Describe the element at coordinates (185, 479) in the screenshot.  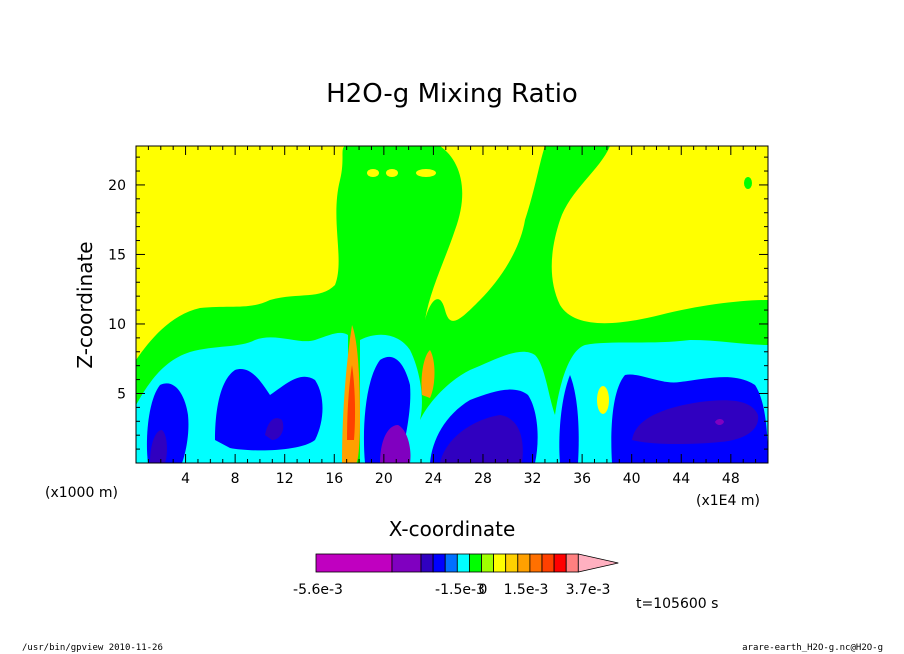
I see `x-tick-label: 4` at that location.